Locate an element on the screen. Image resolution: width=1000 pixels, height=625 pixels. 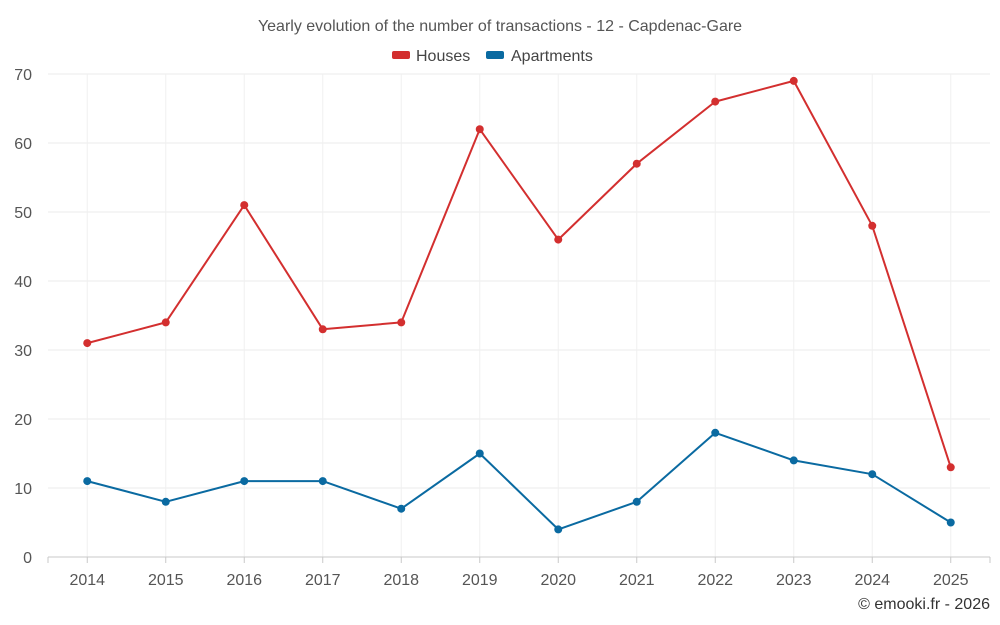
y-tick-label: 70 is located at coordinates (23, 75).